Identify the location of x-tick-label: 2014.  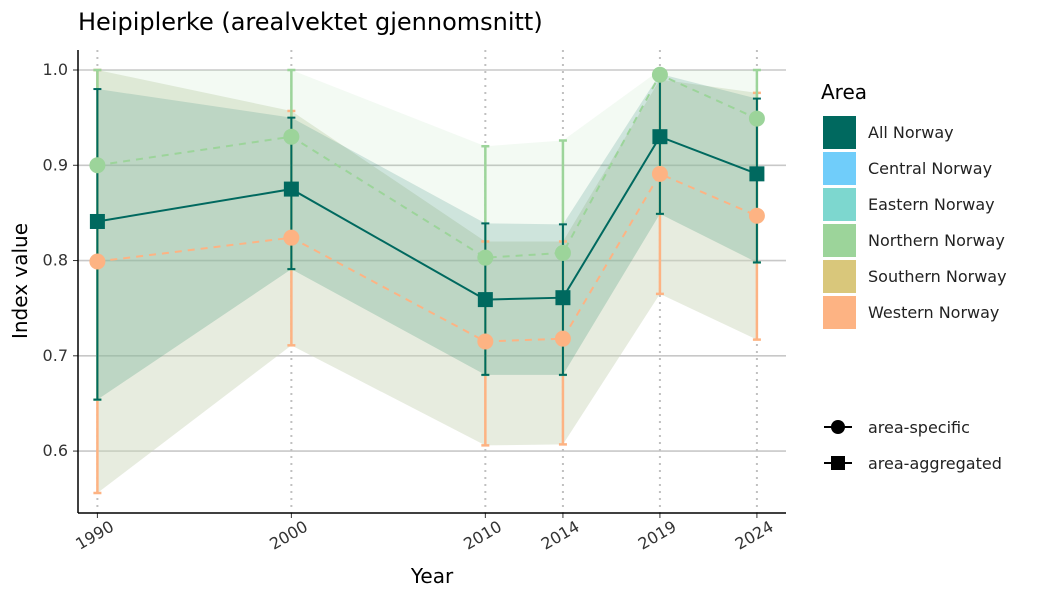
(560, 535).